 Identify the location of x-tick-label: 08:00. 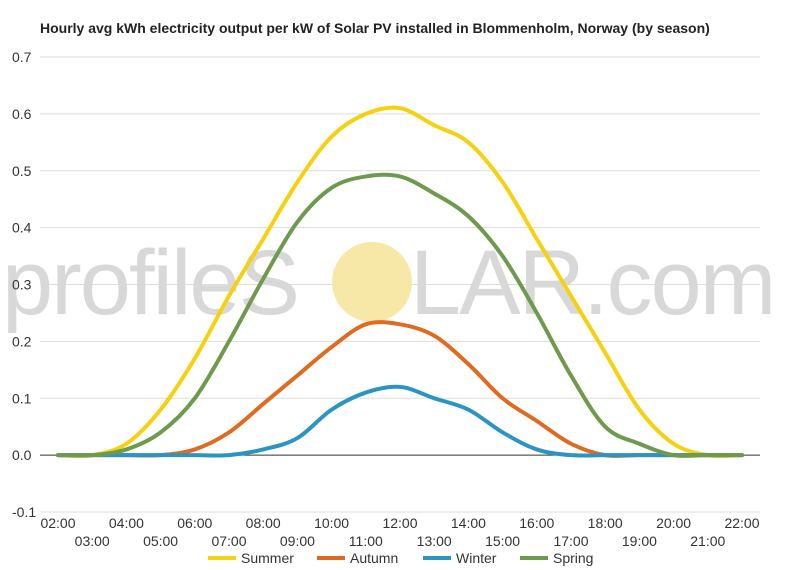
(263, 523).